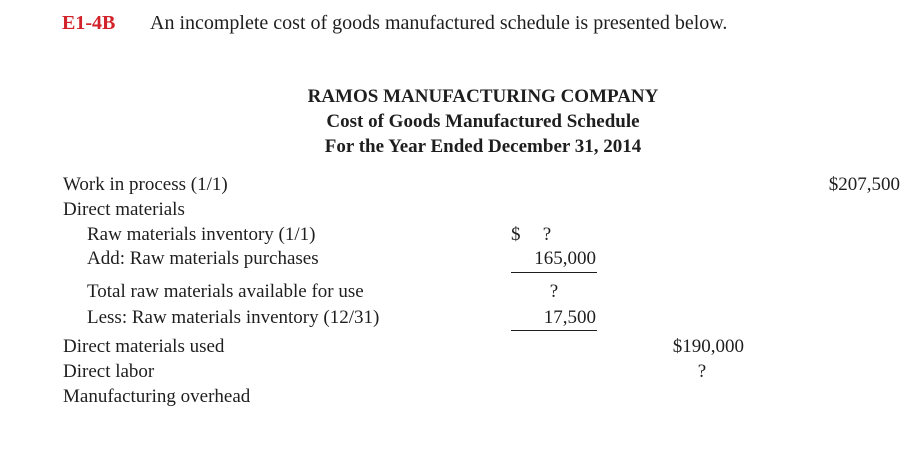  What do you see at coordinates (124, 209) in the screenshot?
I see `direct-materials-label: Direct materials` at bounding box center [124, 209].